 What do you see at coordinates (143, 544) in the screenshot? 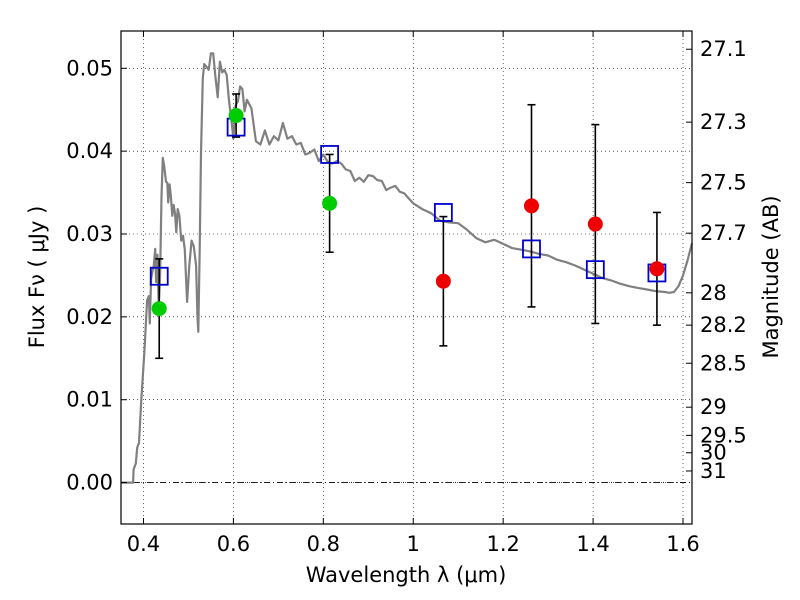
I see `x-tick-label: 0.4` at bounding box center [143, 544].